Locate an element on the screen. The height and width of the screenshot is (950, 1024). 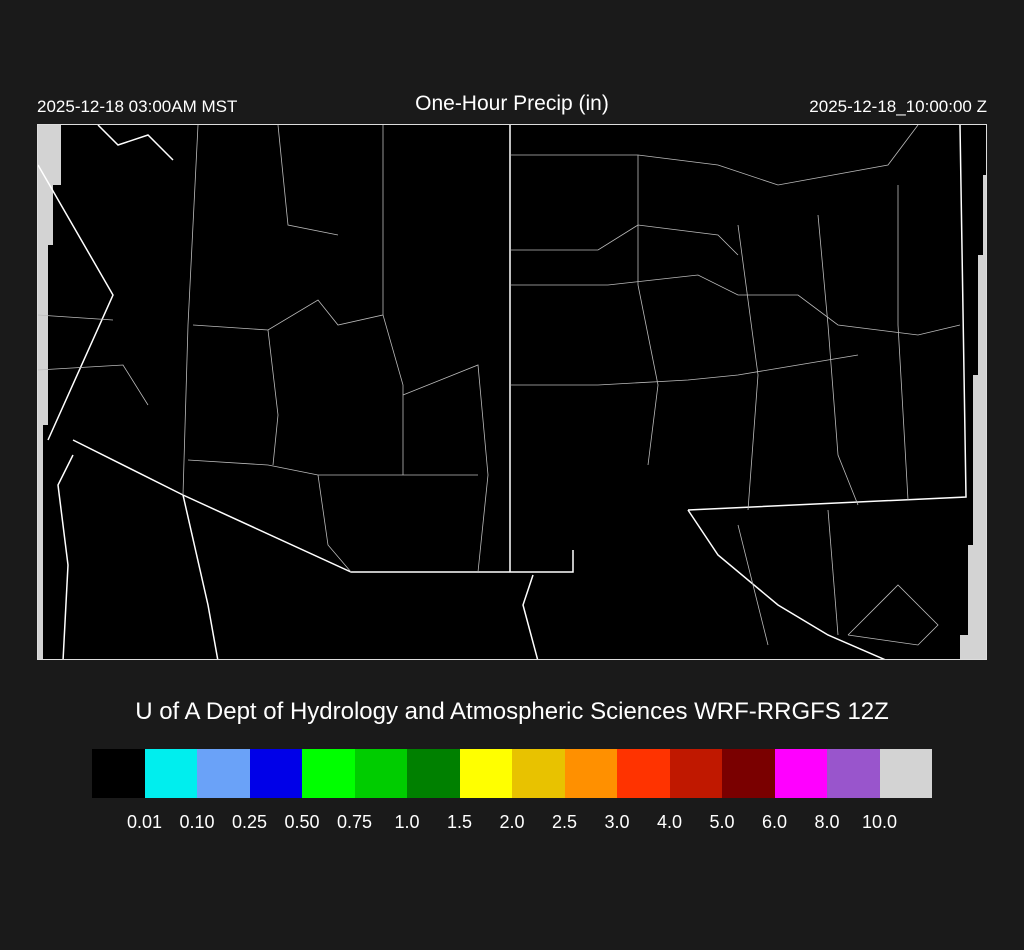
map-title: One-Hour Precip (in) is located at coordinates (512, 103).